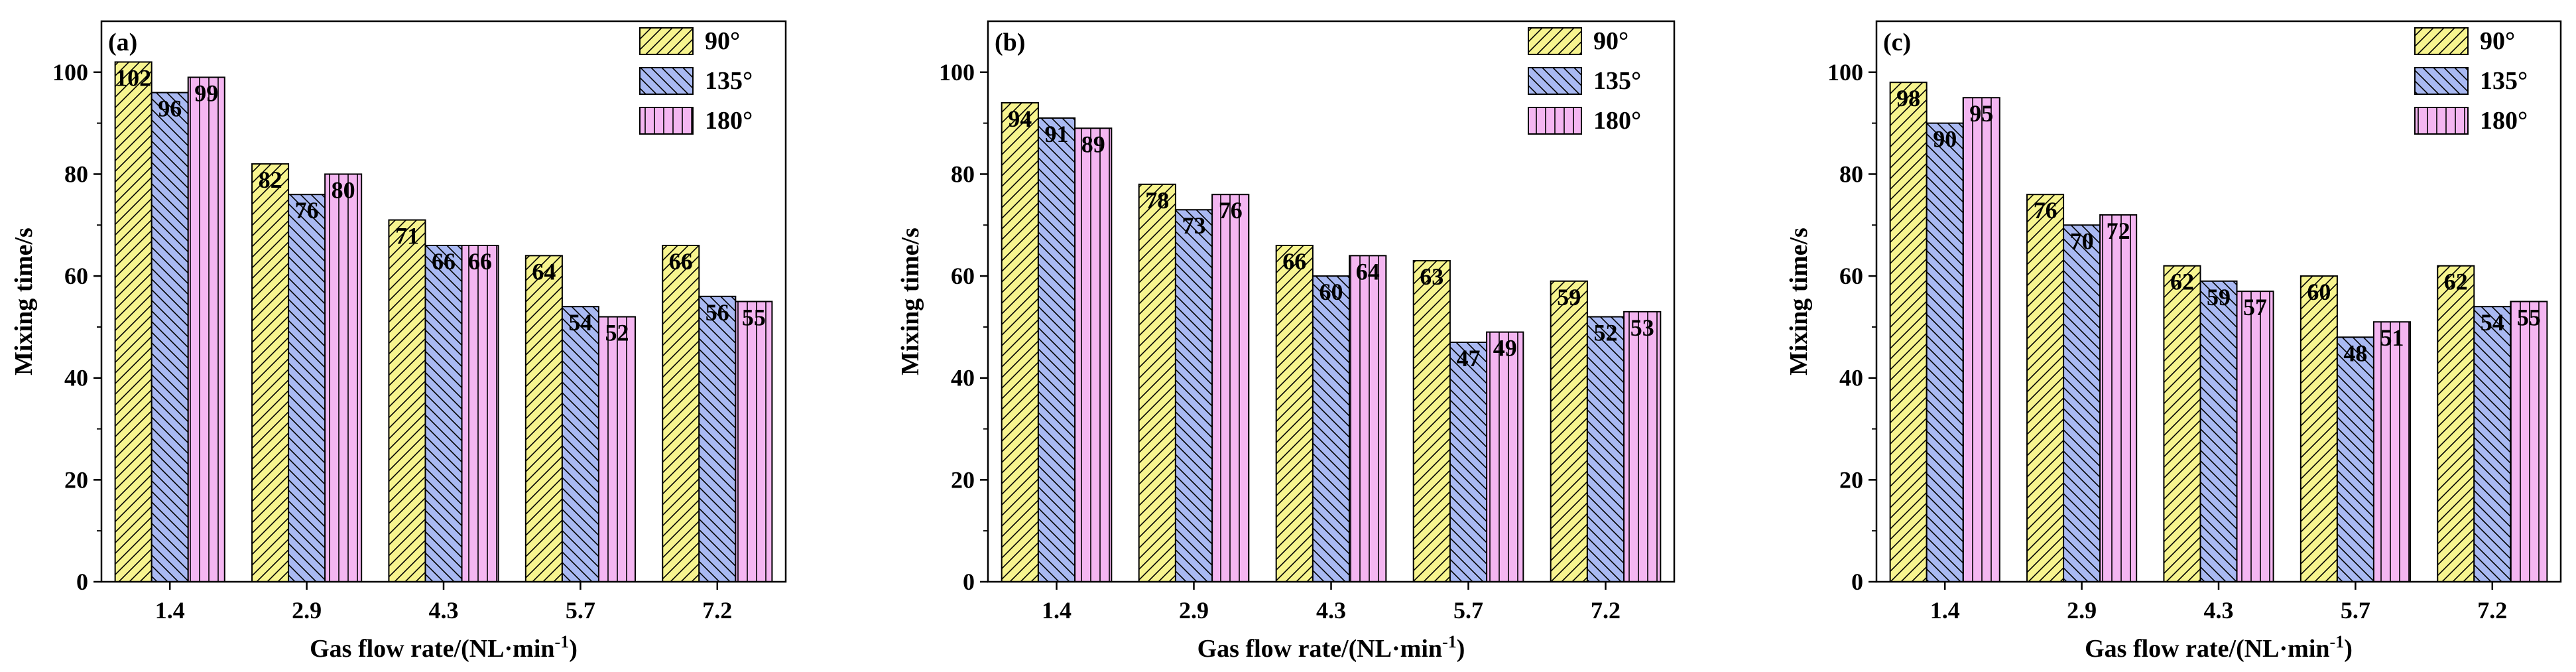 This screenshot has width=2576, height=672. What do you see at coordinates (1897, 42) in the screenshot?
I see `panel-label: (c)` at bounding box center [1897, 42].